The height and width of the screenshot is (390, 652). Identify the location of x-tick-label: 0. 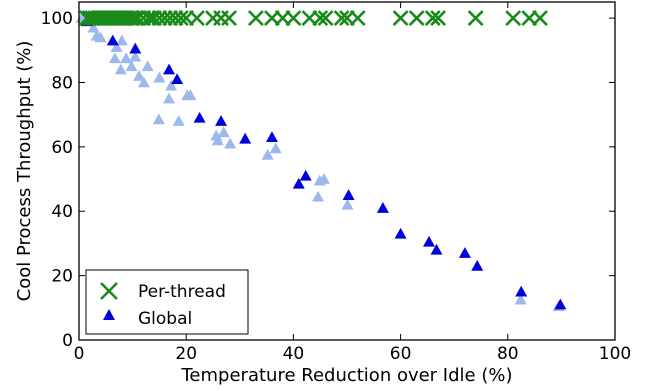
(79, 354).